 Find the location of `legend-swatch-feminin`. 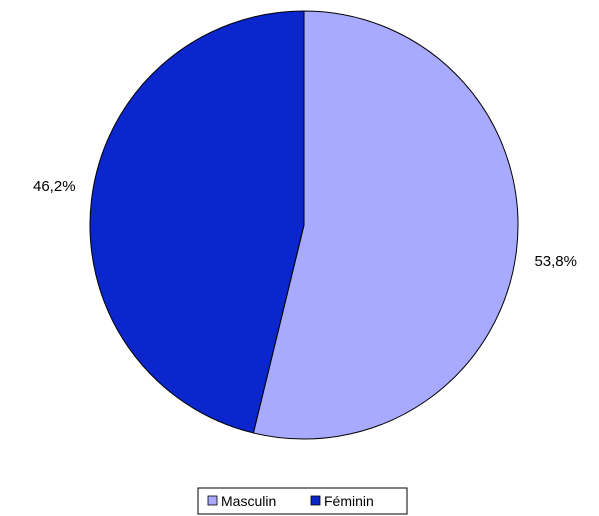

legend-swatch-feminin is located at coordinates (315, 500).